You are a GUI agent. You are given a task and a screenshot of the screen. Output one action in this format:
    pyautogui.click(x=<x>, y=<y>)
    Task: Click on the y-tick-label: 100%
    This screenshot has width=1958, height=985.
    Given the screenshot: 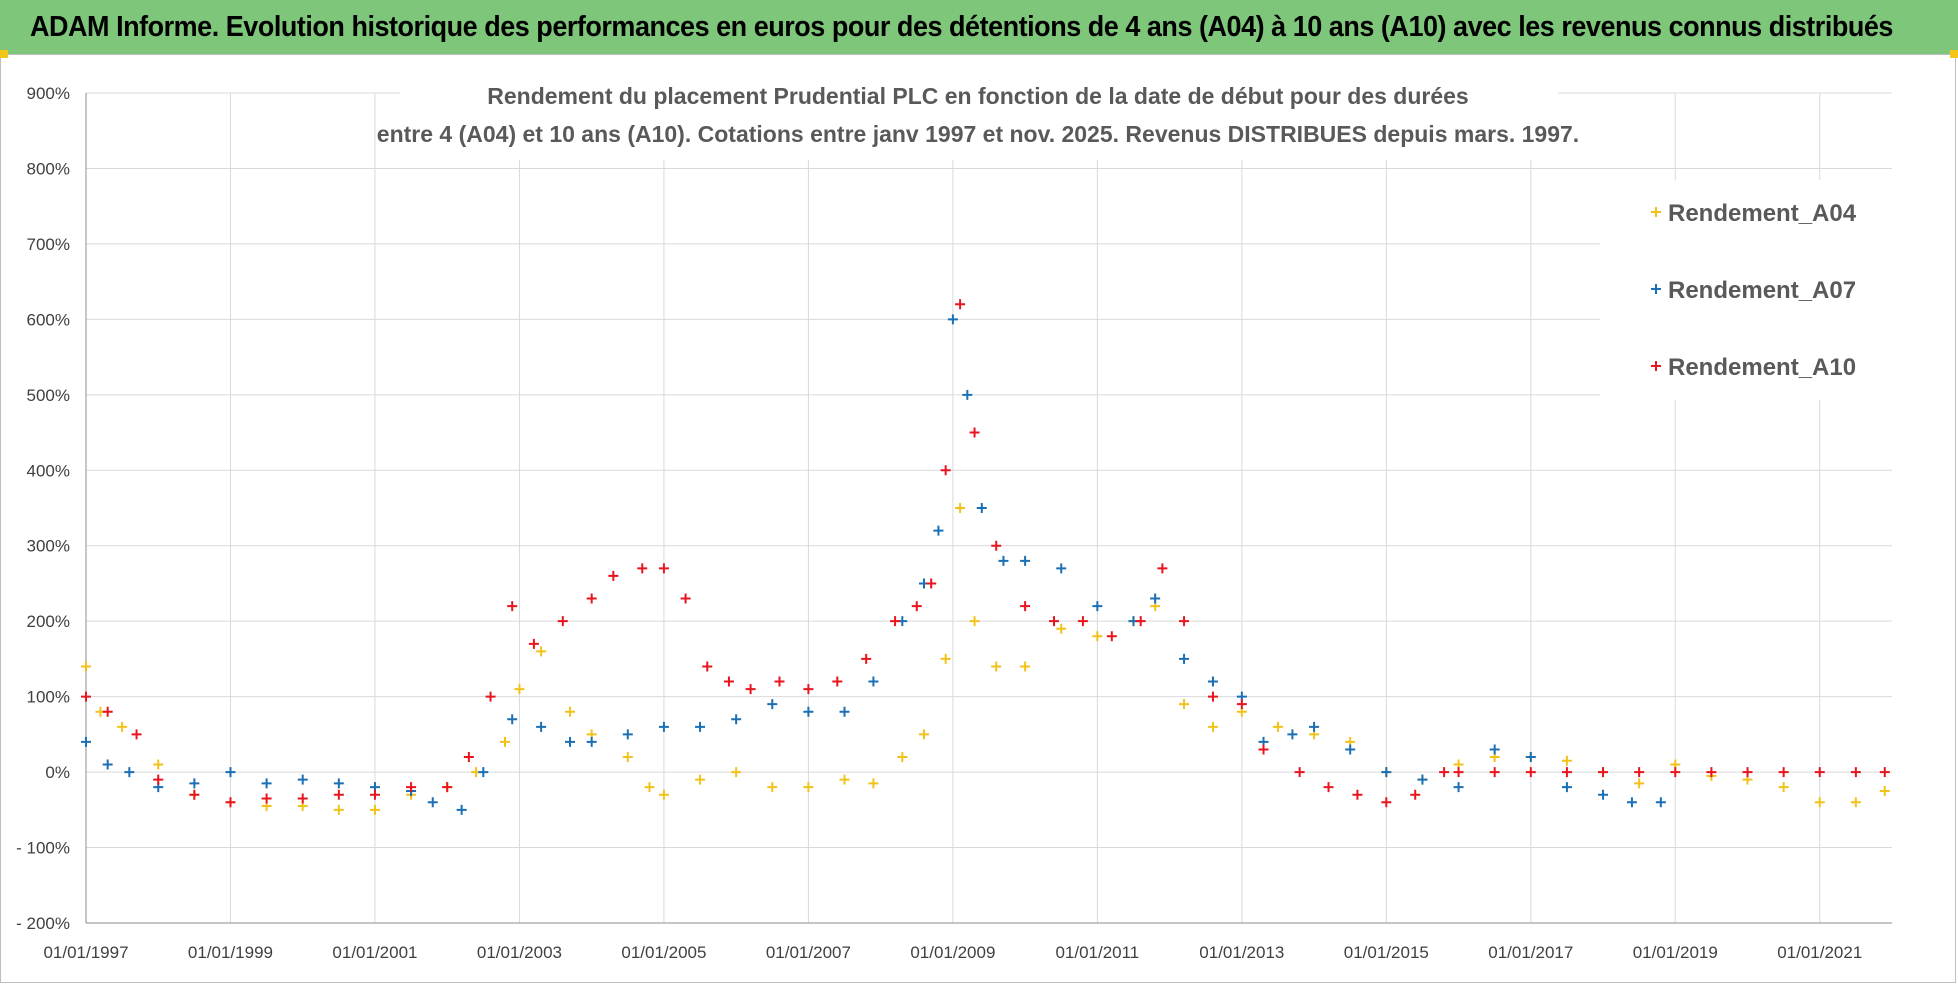 What is the action you would take?
    pyautogui.click(x=48, y=697)
    